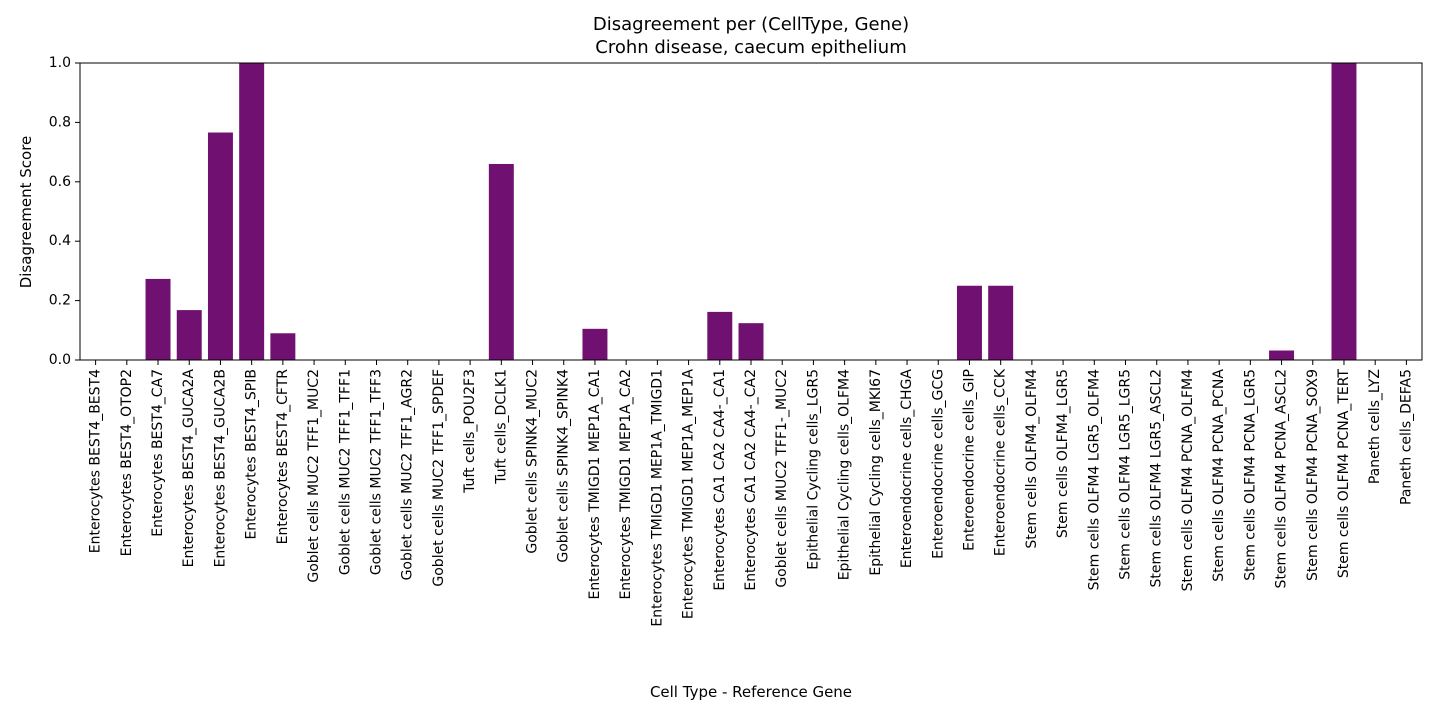 This screenshot has width=1440, height=720. I want to click on x-tick-label: Epithelial Cycling cells_OLFM4, so click(845, 474).